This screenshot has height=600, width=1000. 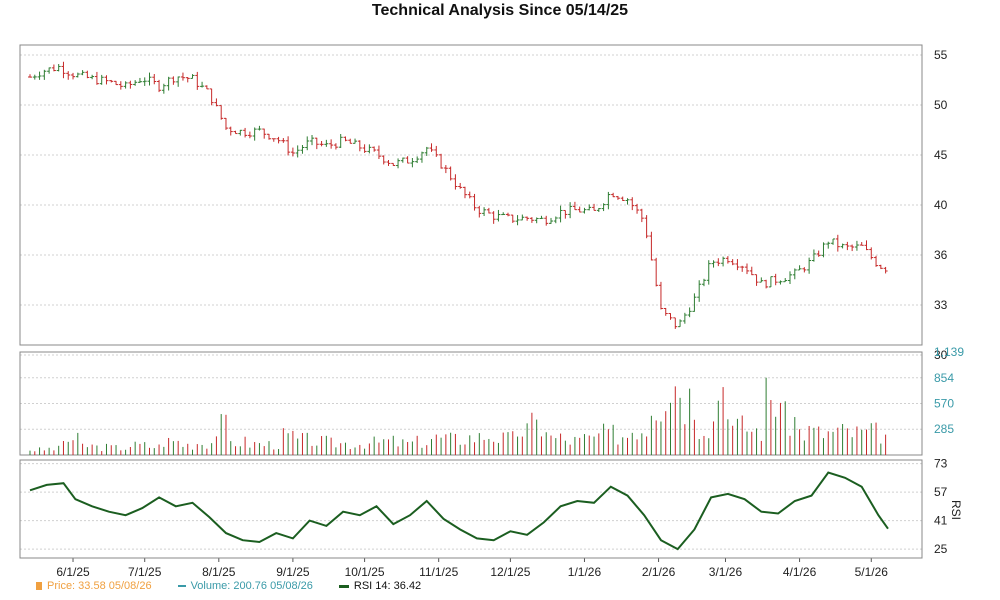 I want to click on x-tick-label: 12/1/25, so click(x=510, y=572).